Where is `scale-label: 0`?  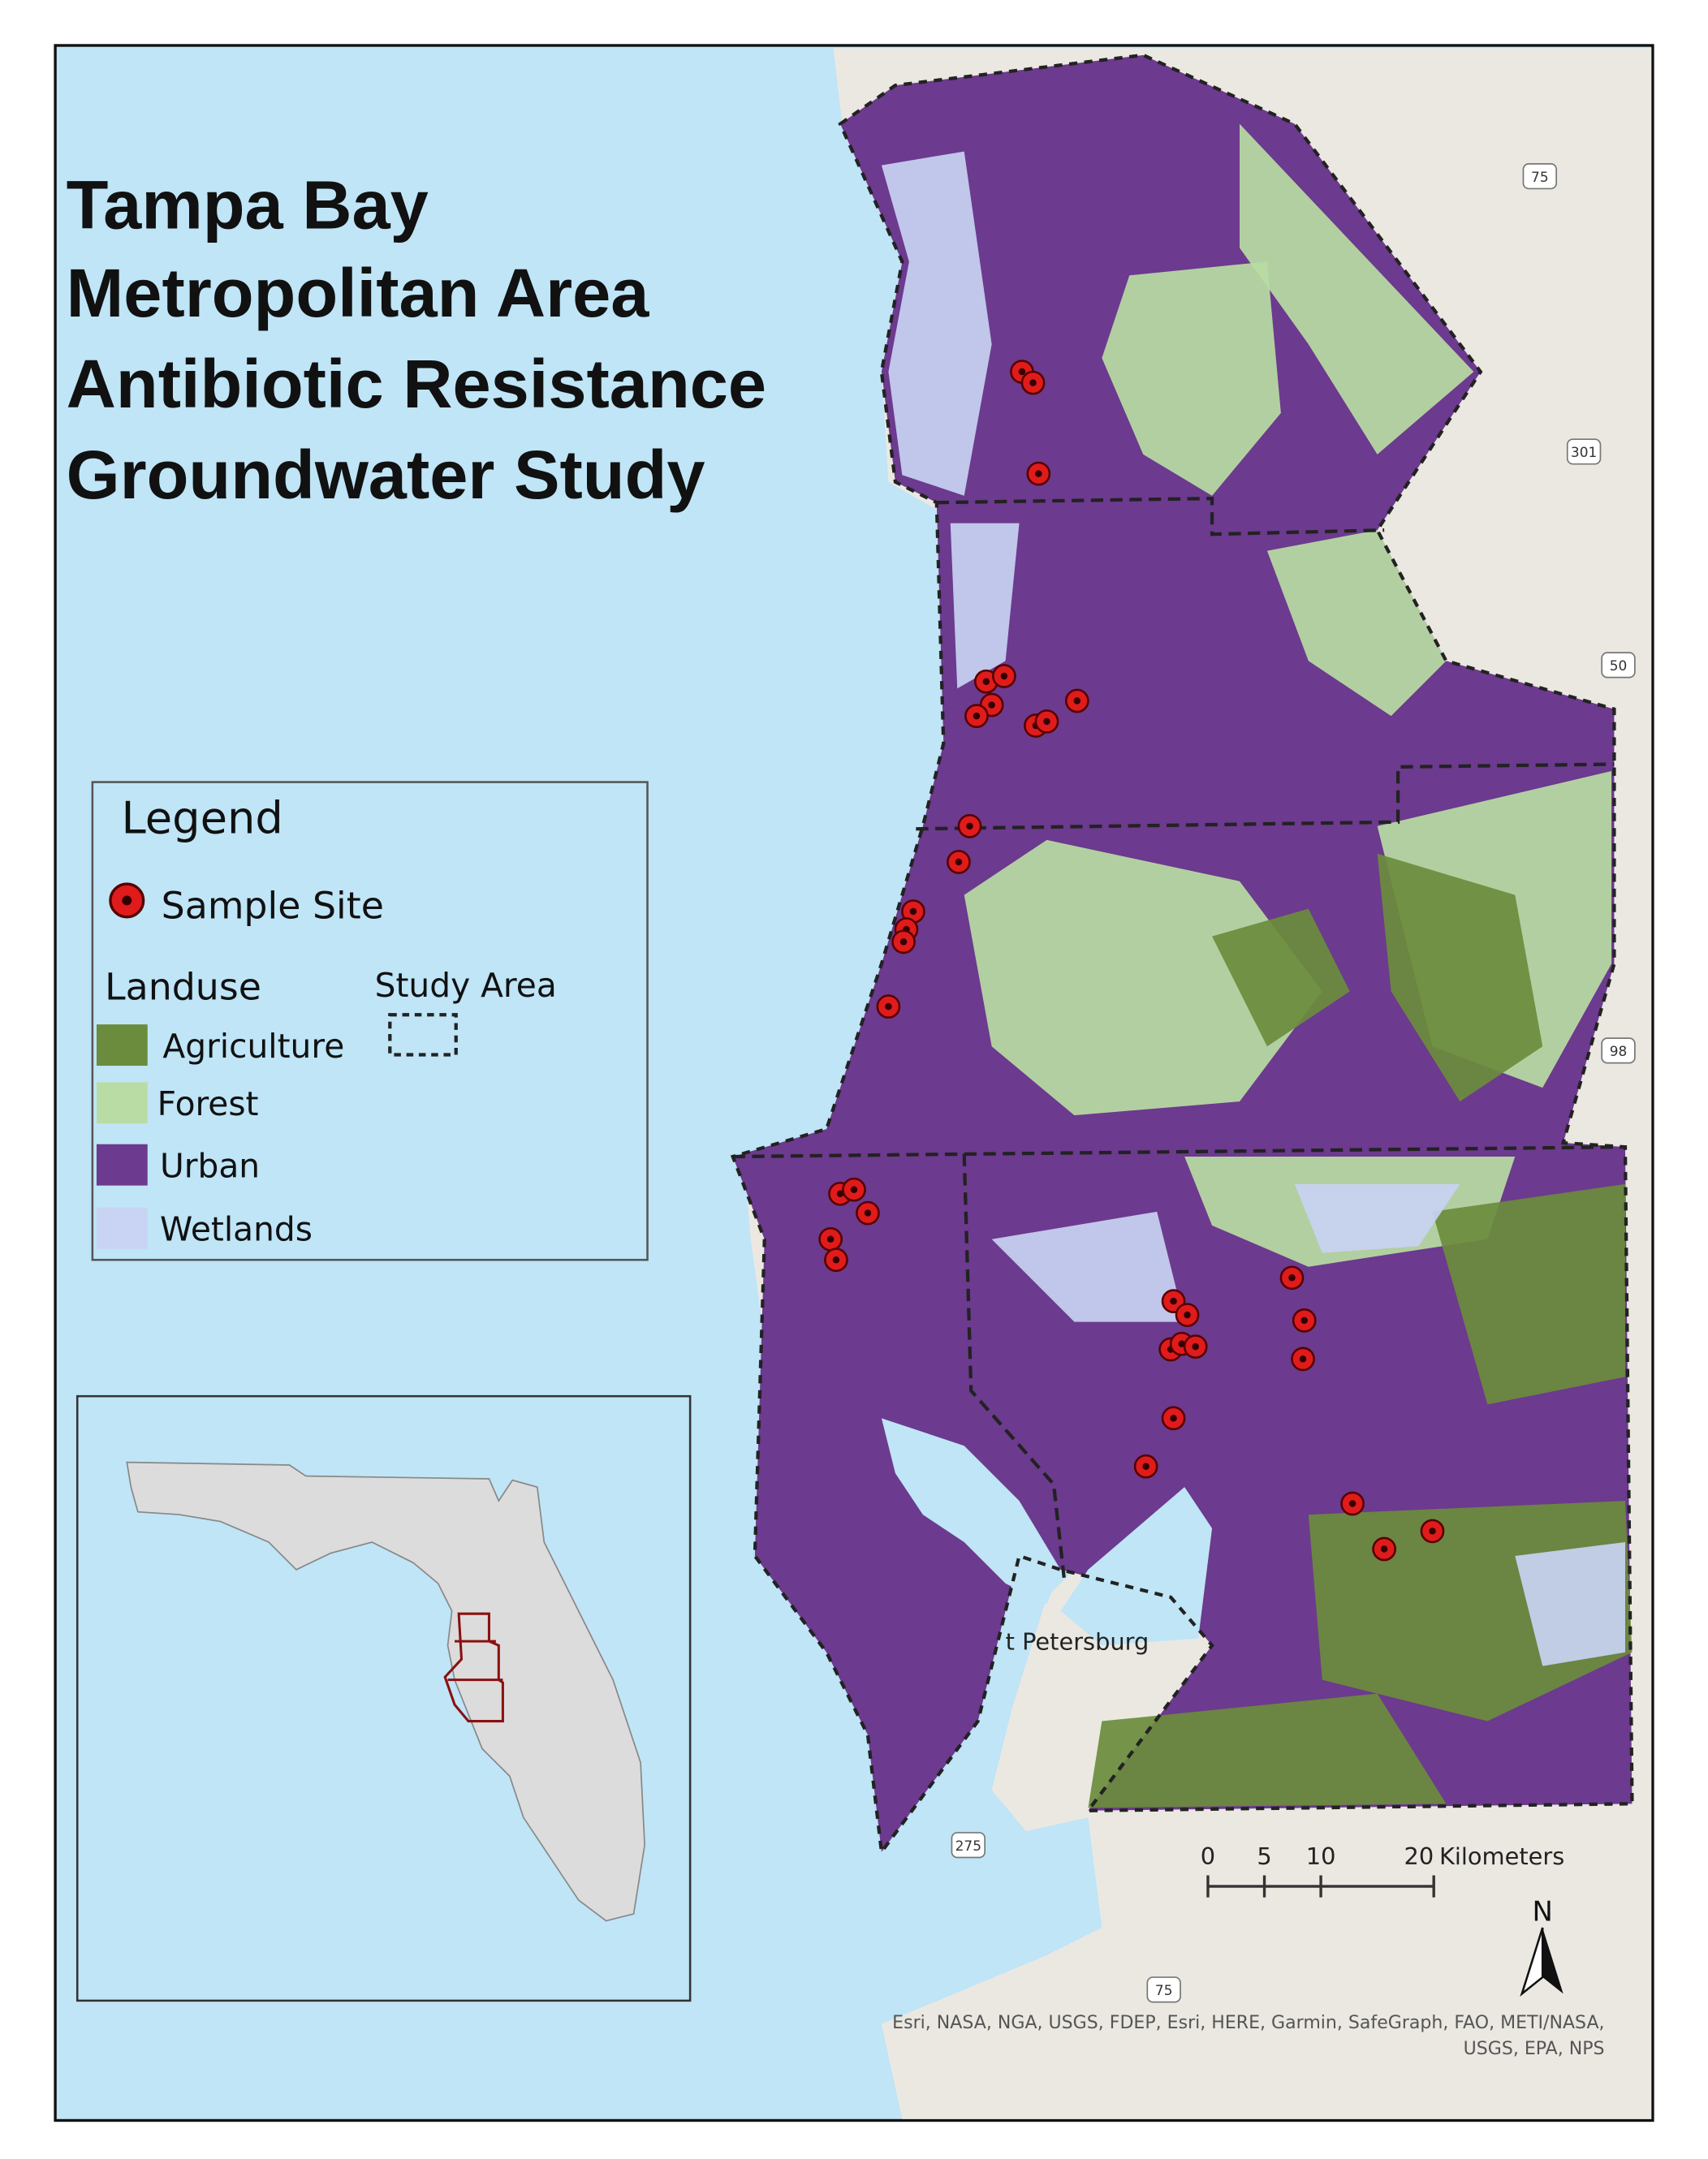
scale-label: 0 is located at coordinates (1208, 1856).